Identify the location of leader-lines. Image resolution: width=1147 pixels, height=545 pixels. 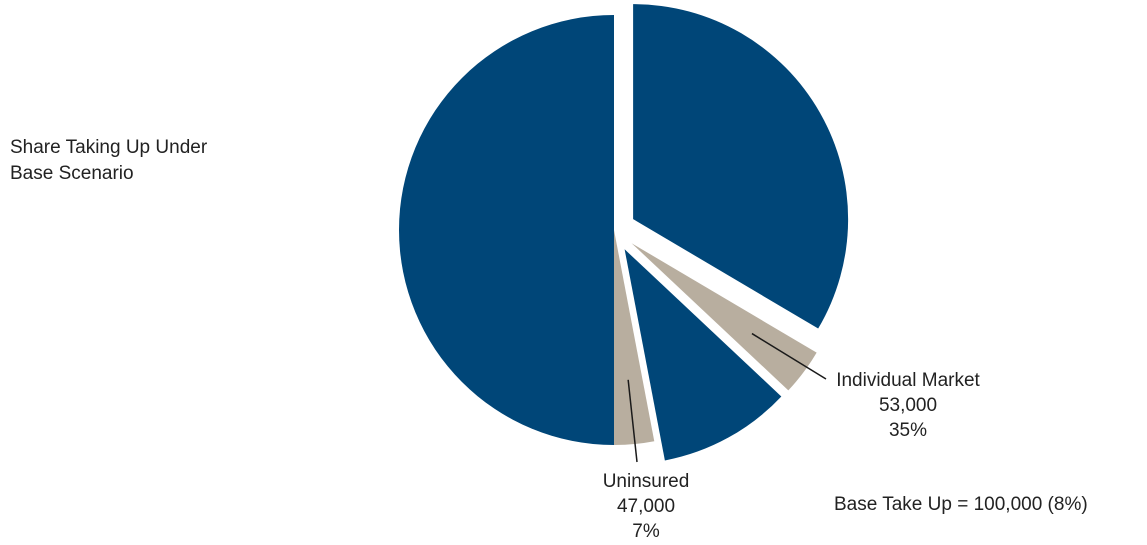
(727, 397).